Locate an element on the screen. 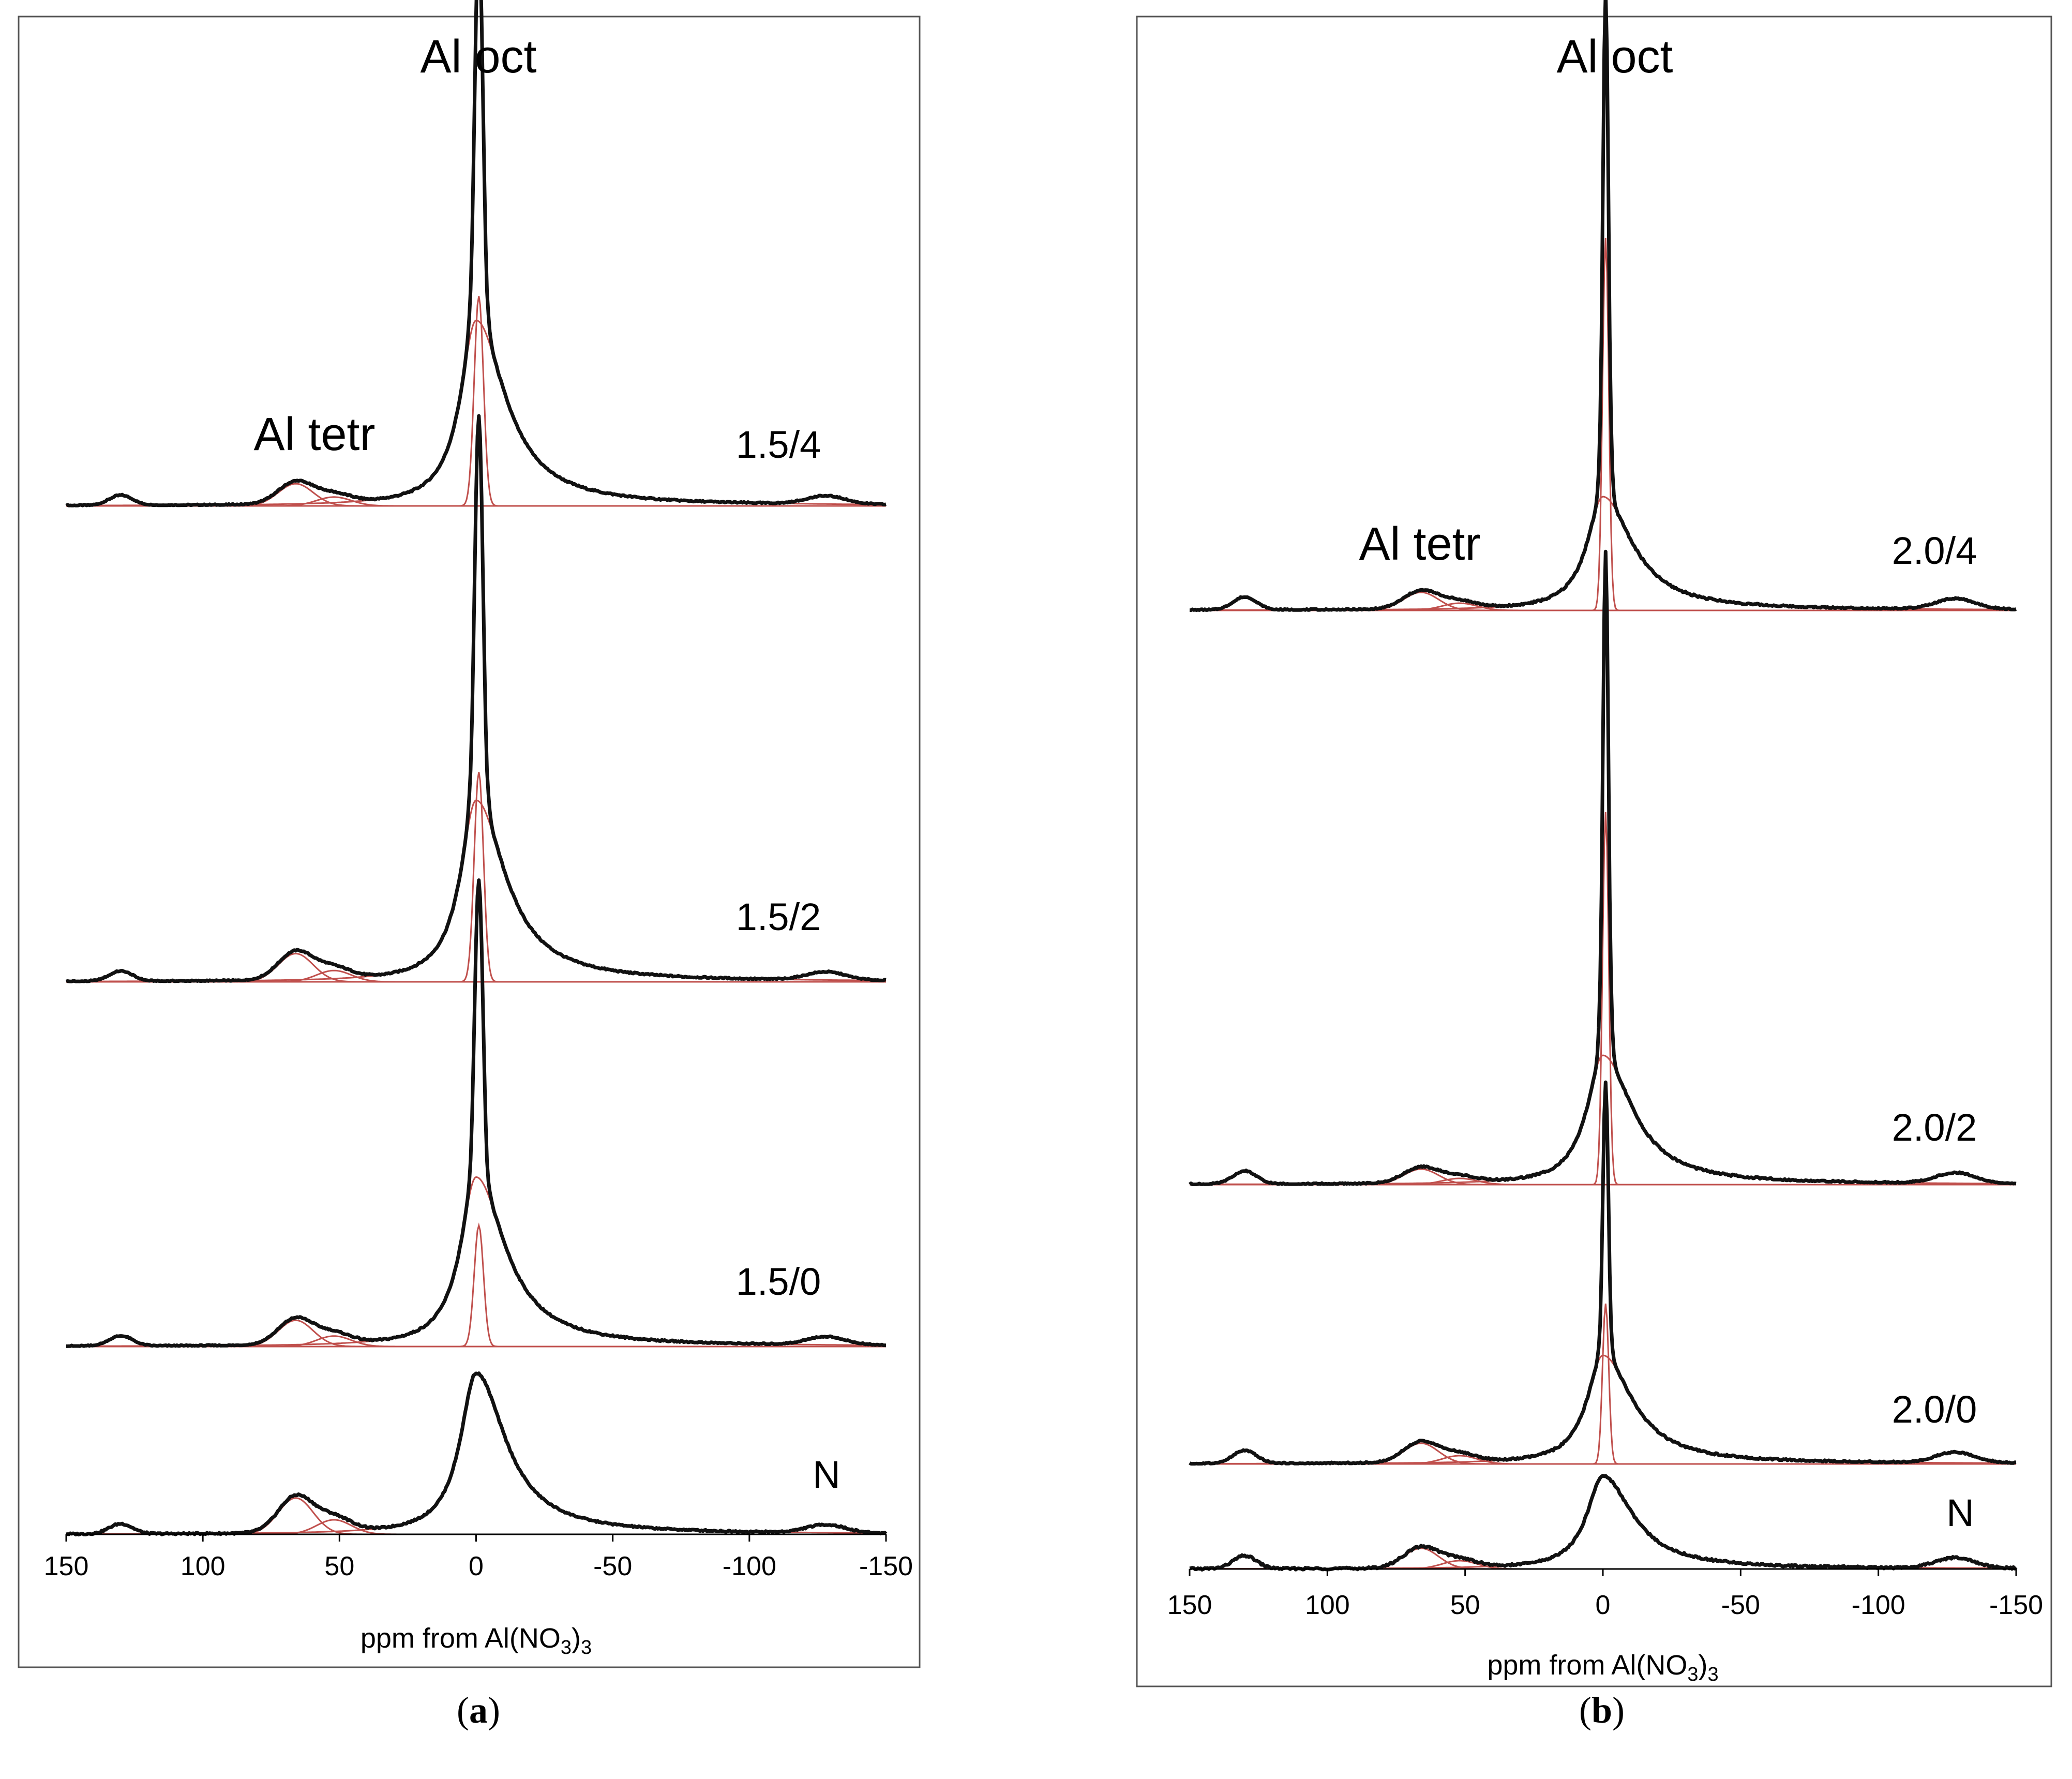  series-label: 1.5/2 is located at coordinates (778, 916).